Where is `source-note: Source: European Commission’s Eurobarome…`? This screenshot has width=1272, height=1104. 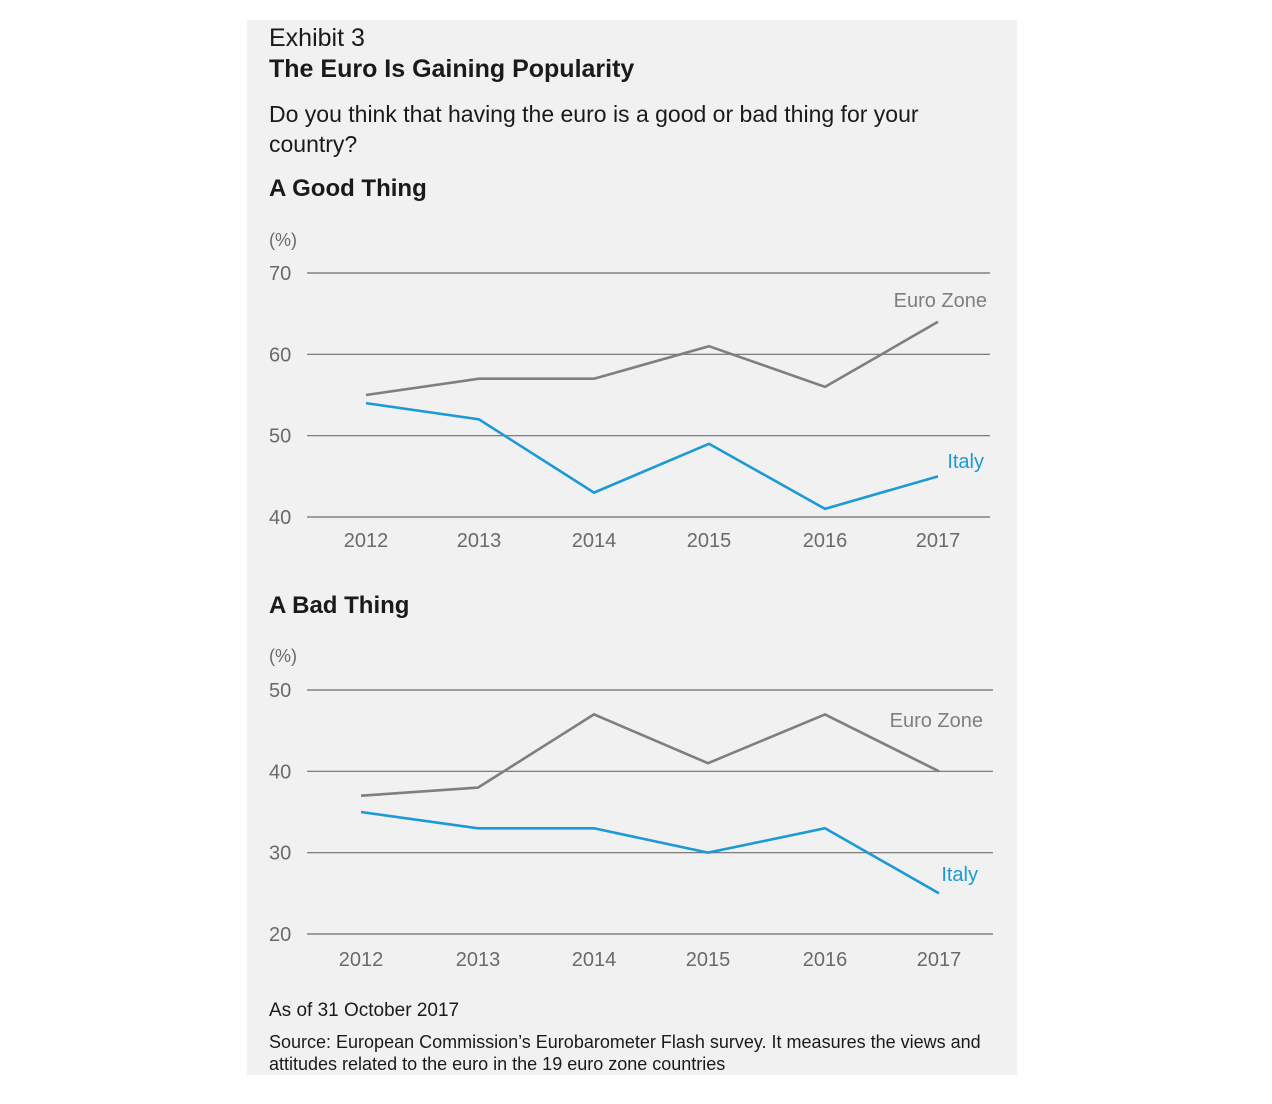
source-note: Source: European Commission’s Eurobarome… is located at coordinates (625, 1053).